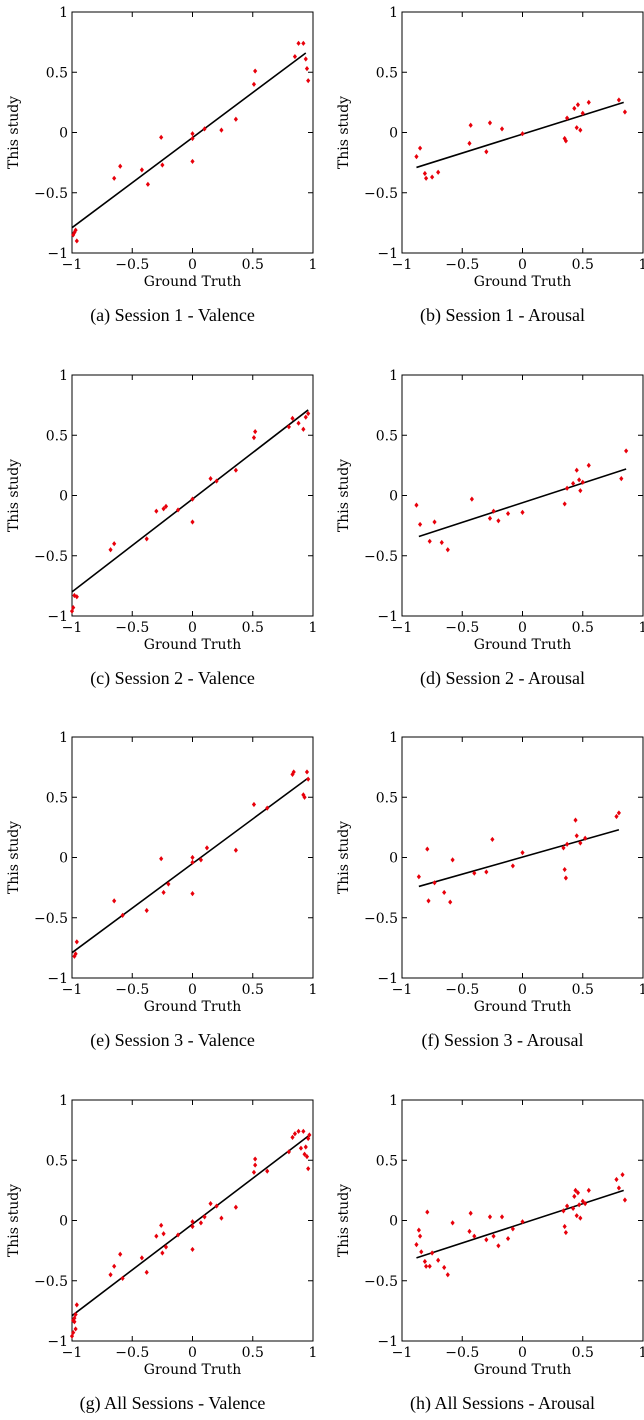  What do you see at coordinates (172, 315) in the screenshot?
I see `panel-caption: (a) Session 1 - Valence` at bounding box center [172, 315].